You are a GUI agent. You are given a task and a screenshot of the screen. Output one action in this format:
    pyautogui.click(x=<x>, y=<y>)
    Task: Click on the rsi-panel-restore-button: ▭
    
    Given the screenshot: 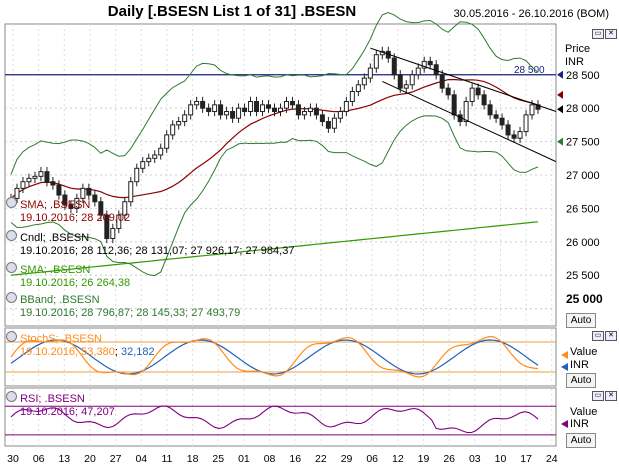 What is the action you would take?
    pyautogui.click(x=598, y=396)
    